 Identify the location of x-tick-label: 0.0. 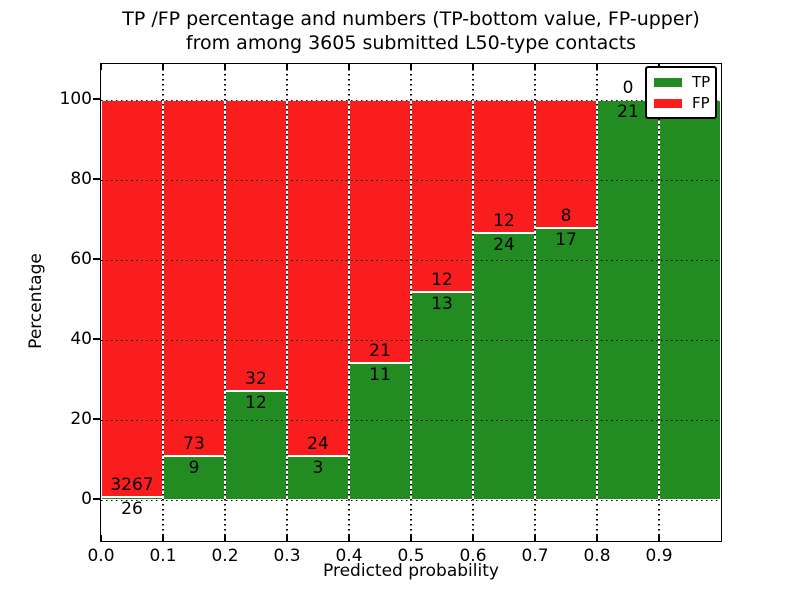
(101, 556).